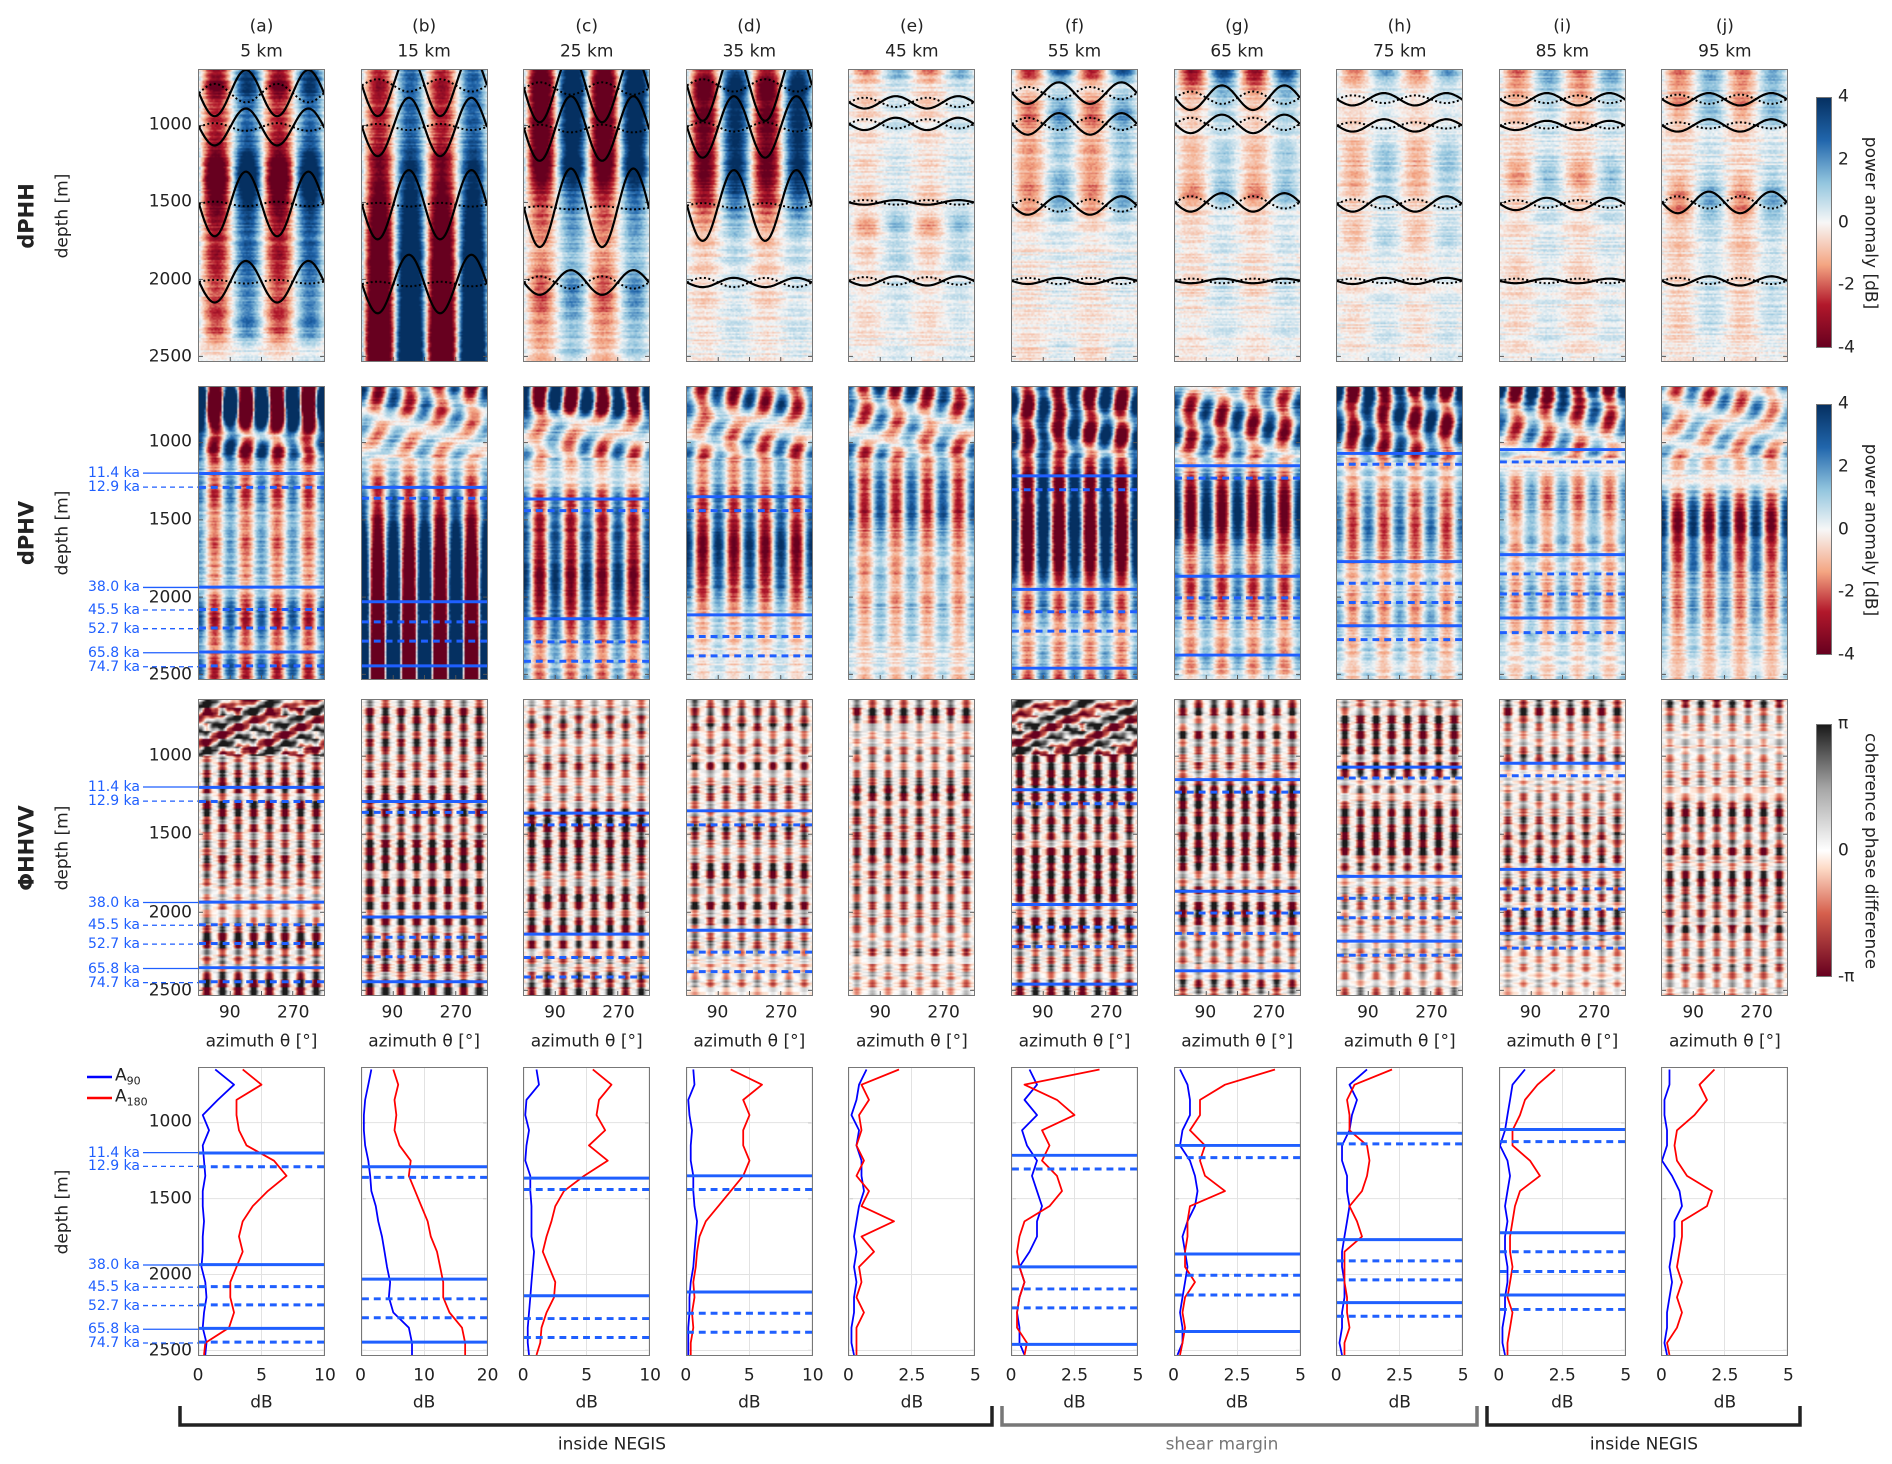 The width and height of the screenshot is (1892, 1464). What do you see at coordinates (424, 26) in the screenshot?
I see `column-letter: (b)` at bounding box center [424, 26].